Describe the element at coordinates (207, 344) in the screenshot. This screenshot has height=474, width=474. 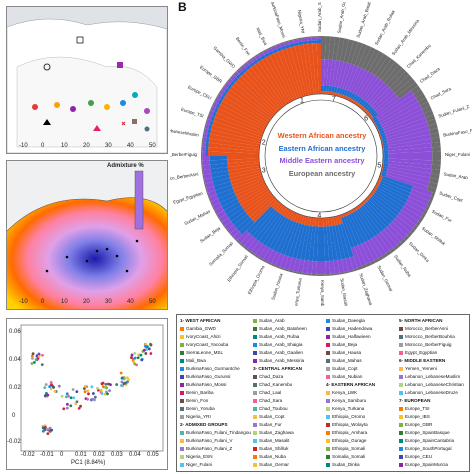
I see `legend-label: IvoryCoast_Yacouba` at that location.